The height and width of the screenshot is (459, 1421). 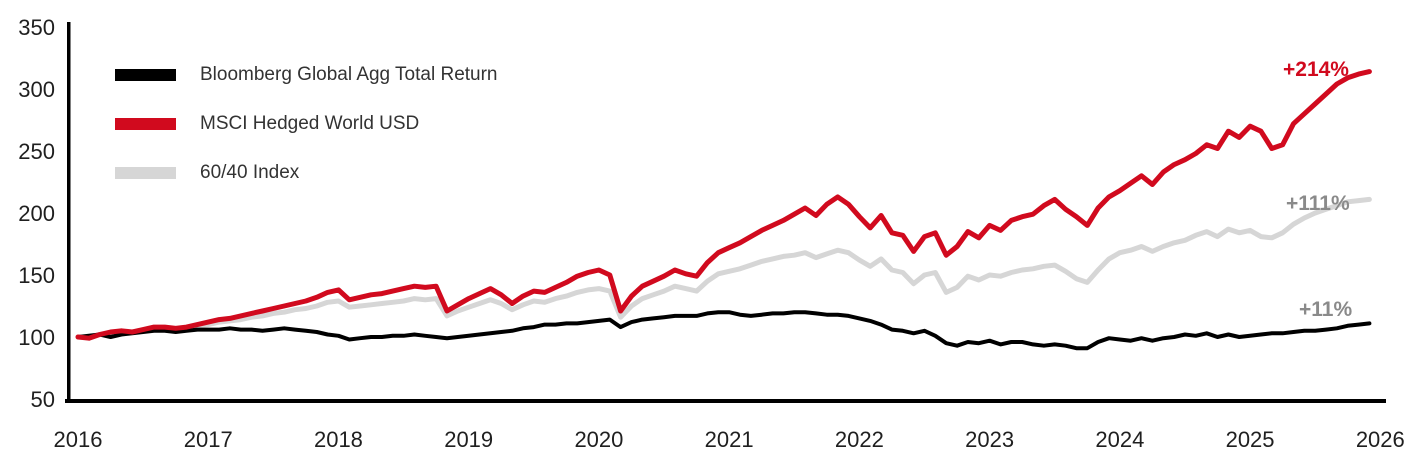 I want to click on x-tick-label: 2019, so click(x=468, y=439).